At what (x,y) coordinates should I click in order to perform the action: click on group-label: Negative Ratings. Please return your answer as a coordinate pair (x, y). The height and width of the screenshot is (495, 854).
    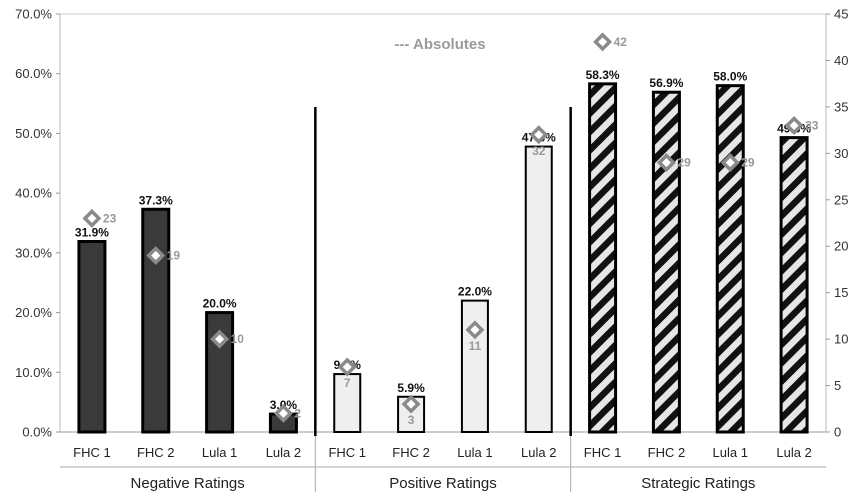
    Looking at the image, I should click on (188, 483).